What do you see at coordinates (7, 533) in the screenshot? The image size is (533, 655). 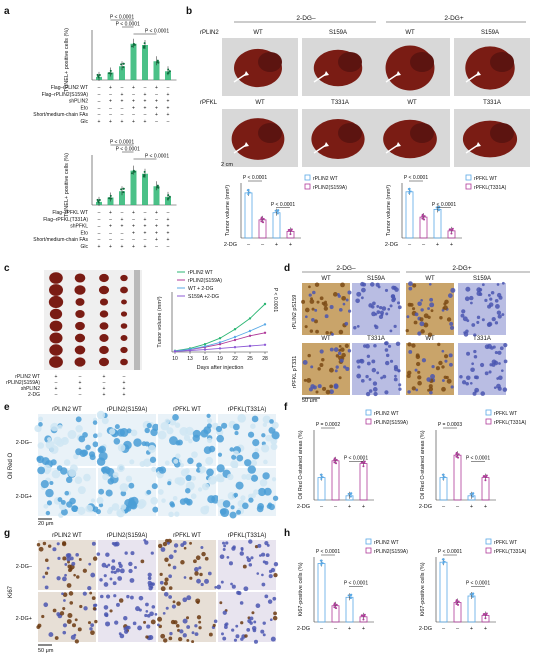 I see `panel-letter-g: g` at bounding box center [7, 533].